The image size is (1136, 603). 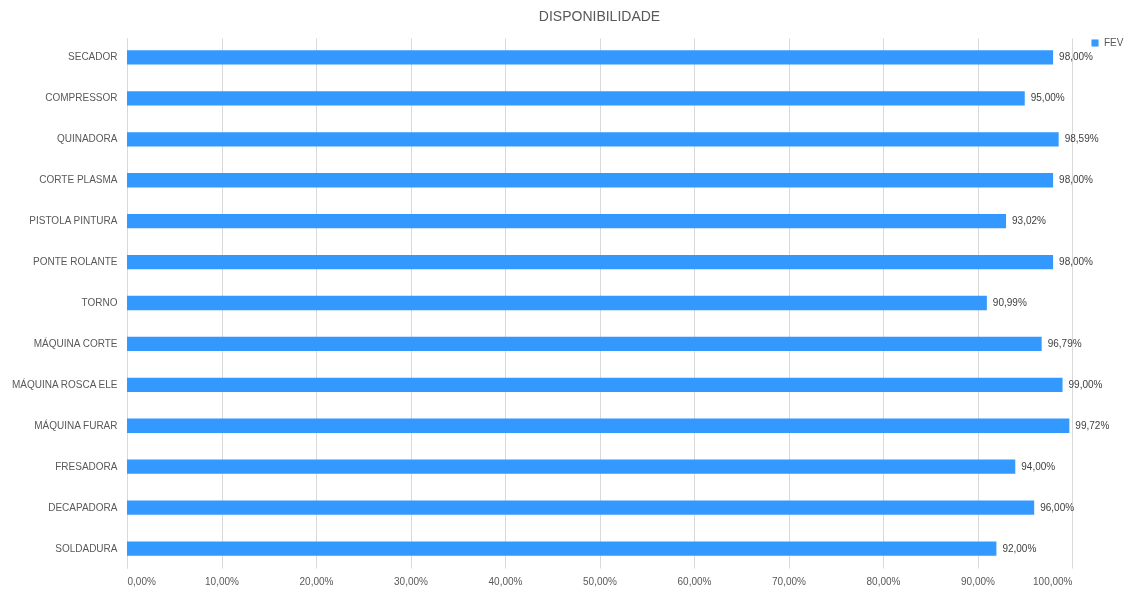 What do you see at coordinates (599, 16) in the screenshot?
I see `chart-title: DISPONIBILIDADE` at bounding box center [599, 16].